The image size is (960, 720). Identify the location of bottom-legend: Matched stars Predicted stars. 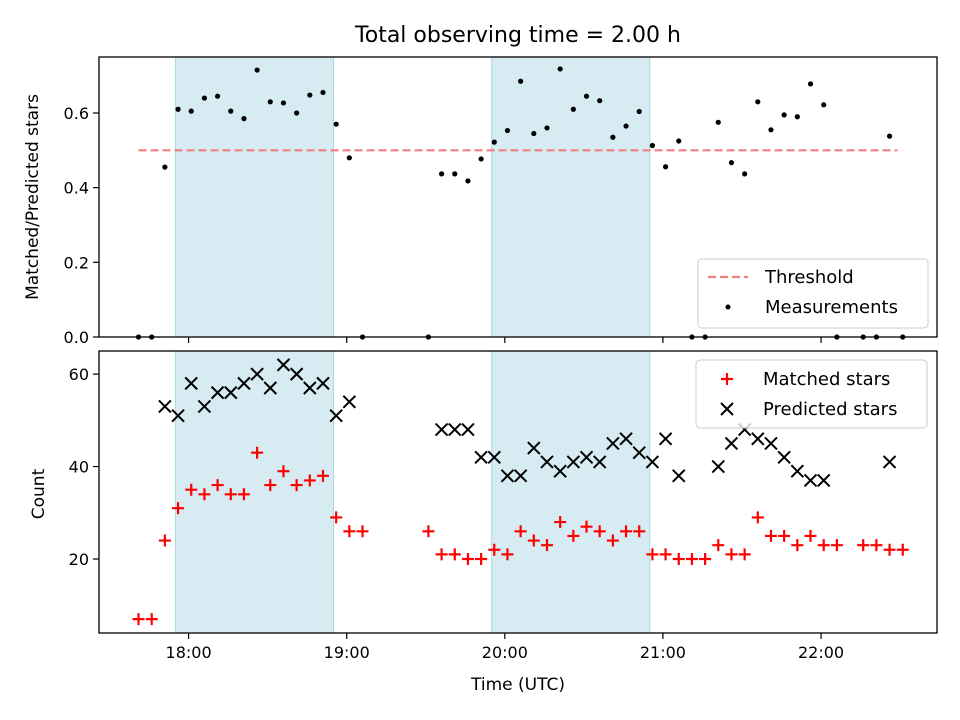
(811, 394).